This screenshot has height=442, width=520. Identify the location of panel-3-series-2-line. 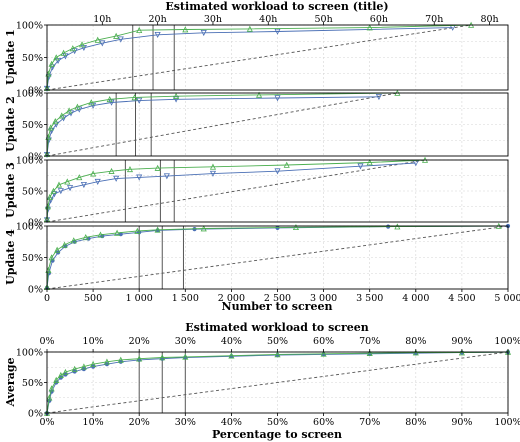
(236, 189).